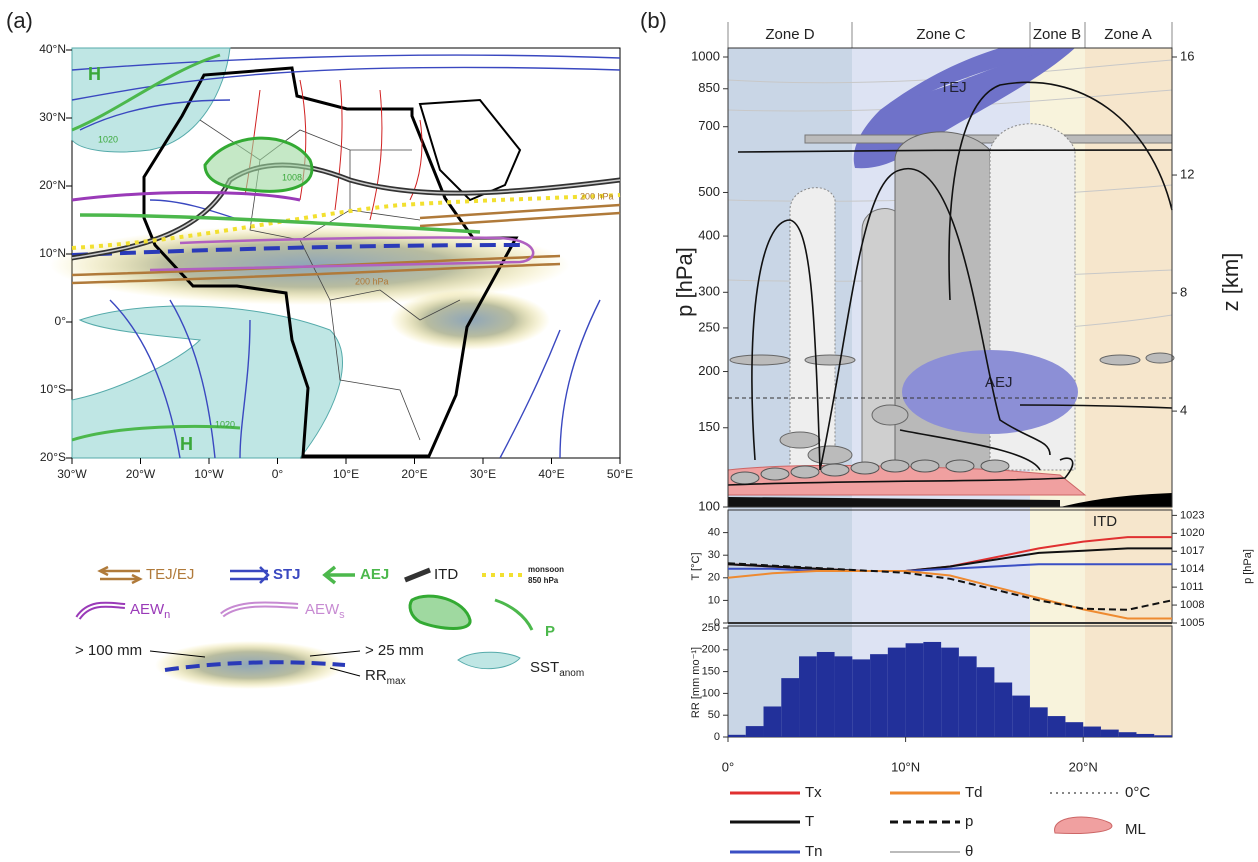 Image resolution: width=1258 pixels, height=862 pixels. I want to click on y-tick-label: 50, so click(714, 715).